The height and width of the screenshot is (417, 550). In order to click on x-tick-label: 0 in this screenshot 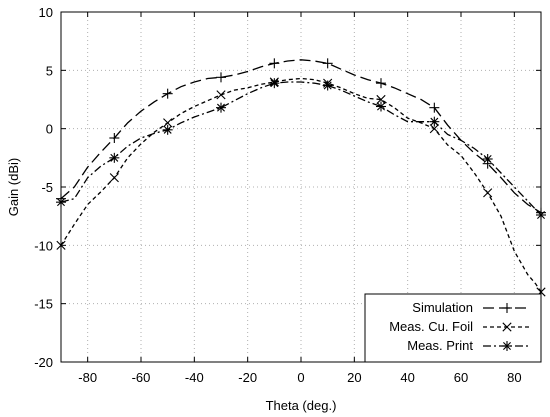, I will do `click(300, 377)`.